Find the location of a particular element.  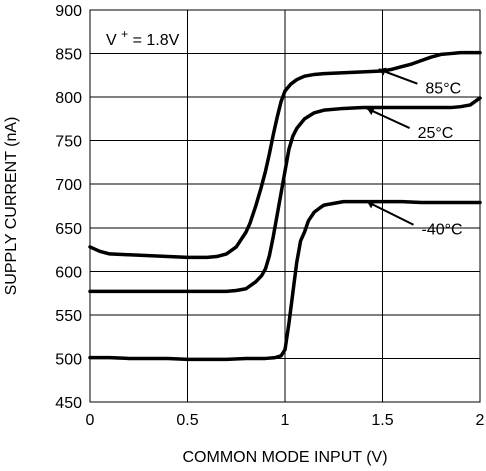

condition-superscript: + is located at coordinates (124, 34).